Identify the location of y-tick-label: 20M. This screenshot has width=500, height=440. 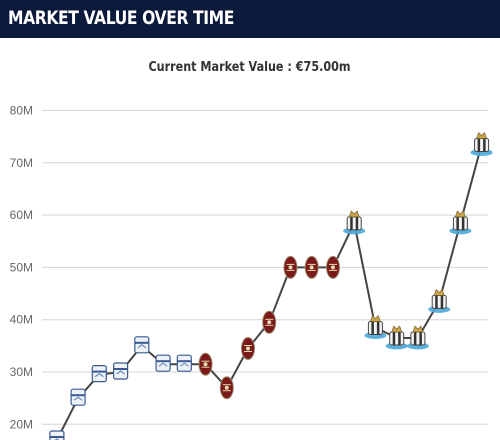
(21, 424).